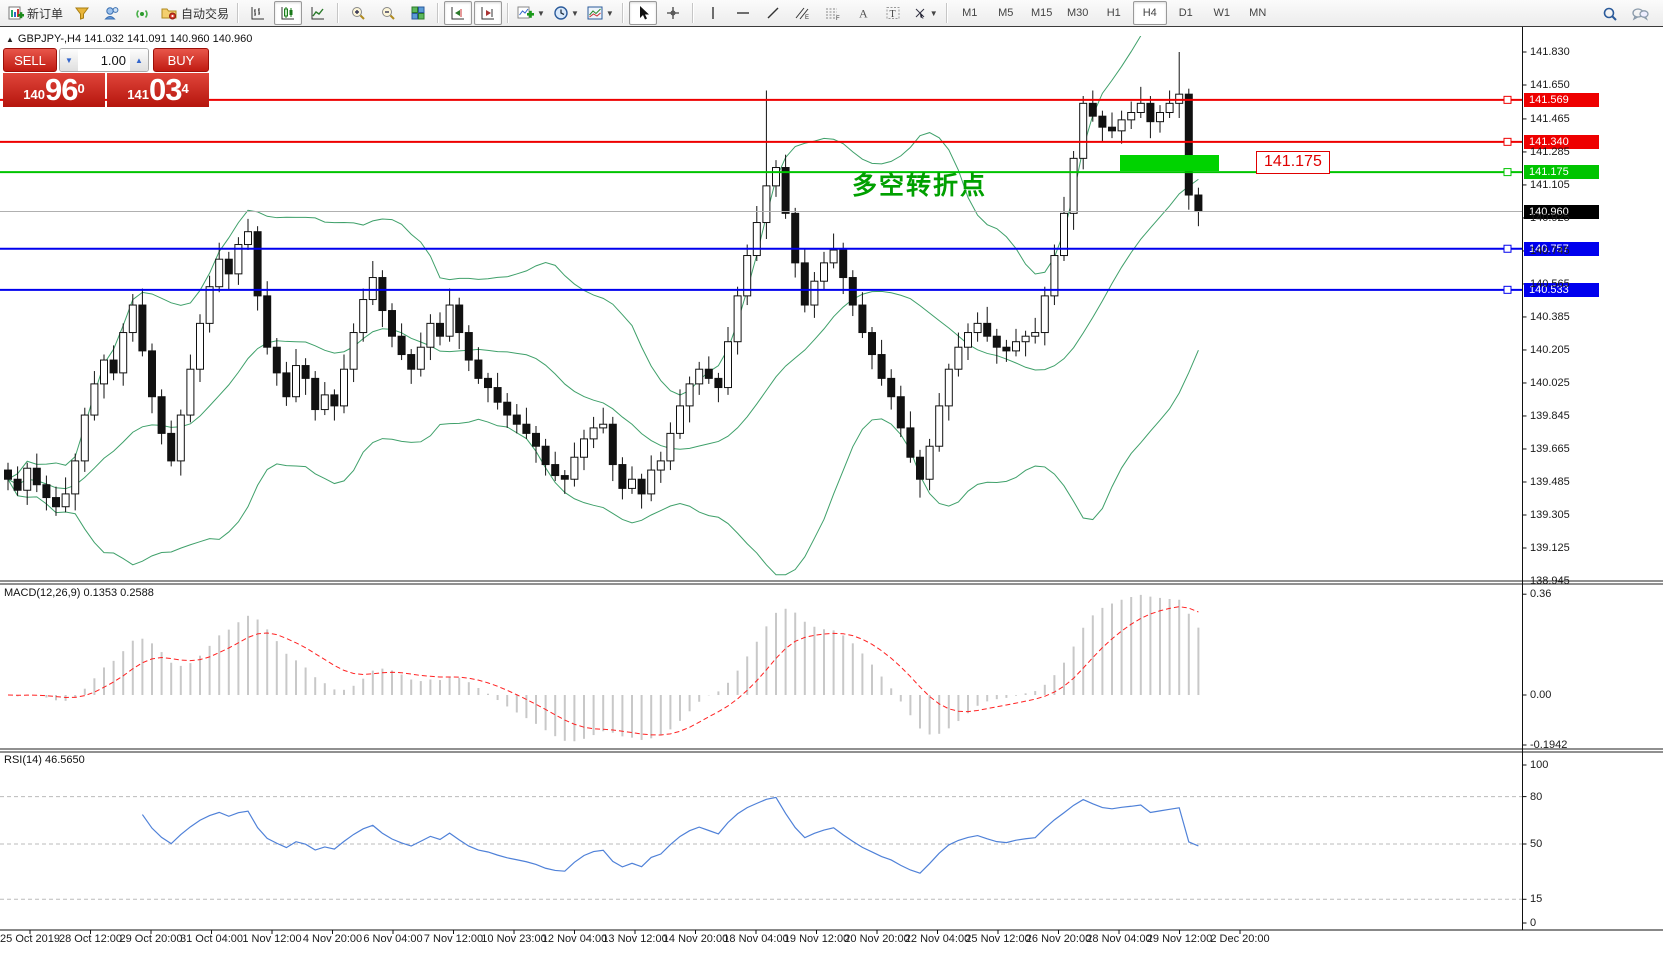  I want to click on y-axis-tick-label: 141.830, so click(1550, 52).